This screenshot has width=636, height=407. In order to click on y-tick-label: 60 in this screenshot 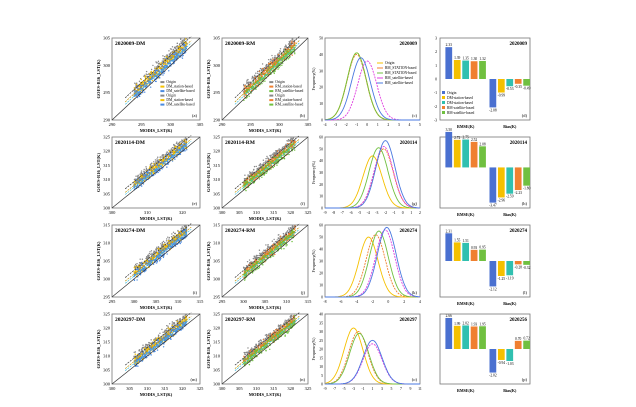, I will do `click(321, 138)`.